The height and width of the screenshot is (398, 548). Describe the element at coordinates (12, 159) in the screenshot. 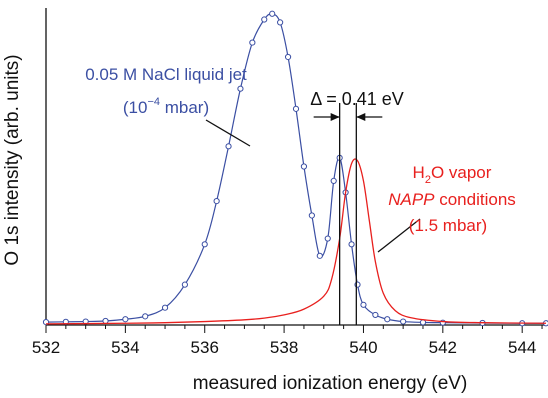

I see `y-axis-label: O 1s intensity (arb. units)` at that location.